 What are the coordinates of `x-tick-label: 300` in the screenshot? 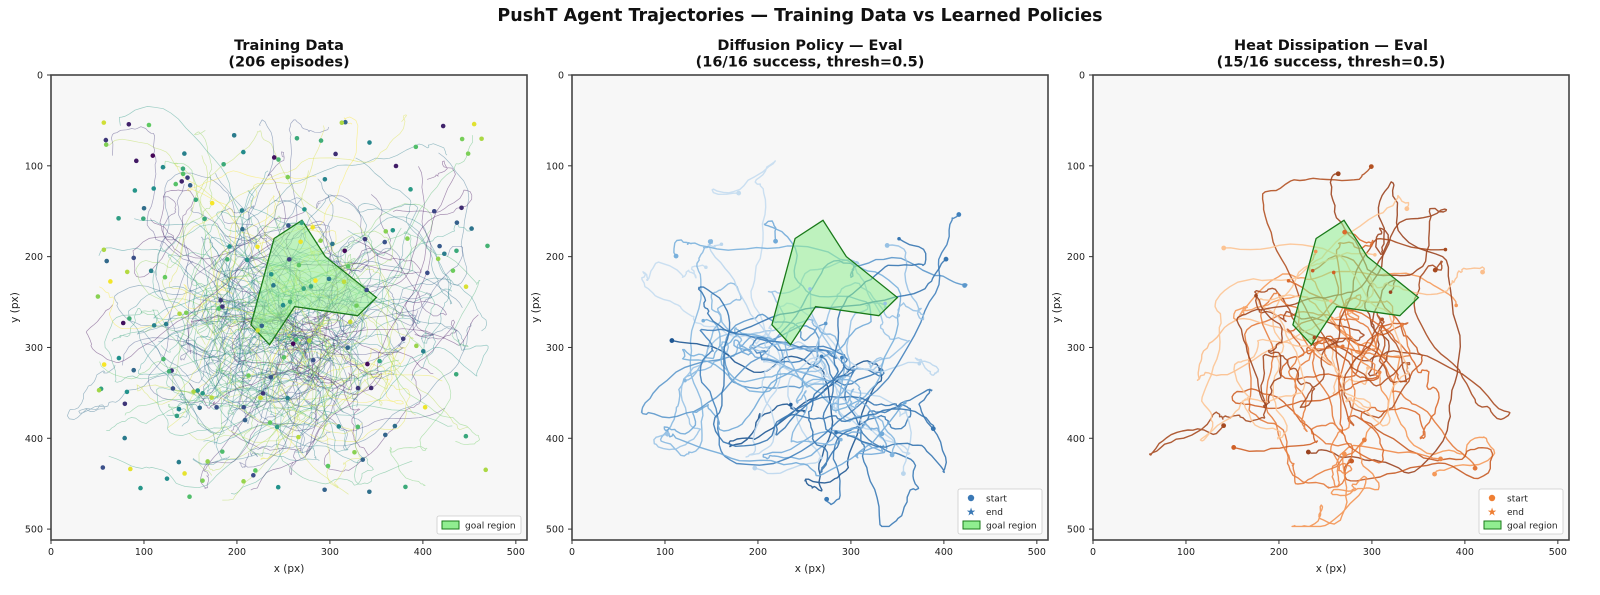 It's located at (851, 552).